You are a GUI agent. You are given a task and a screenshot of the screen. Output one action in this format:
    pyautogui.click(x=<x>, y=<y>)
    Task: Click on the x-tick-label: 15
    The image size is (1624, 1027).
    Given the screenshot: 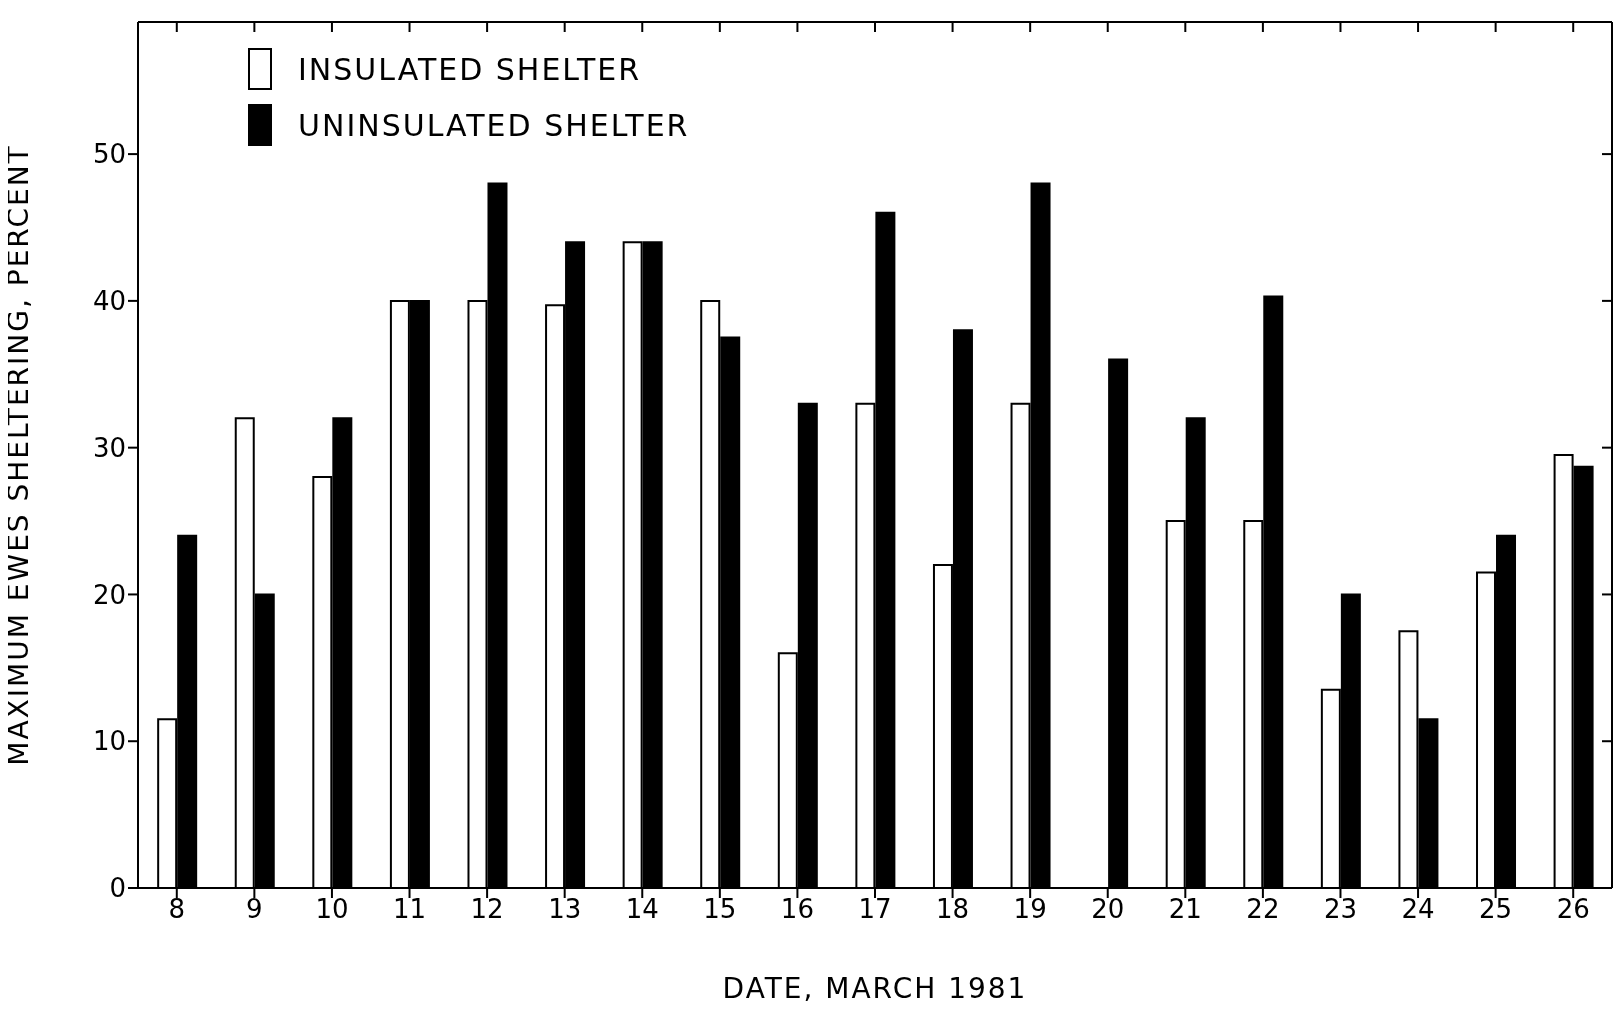 What is the action you would take?
    pyautogui.click(x=720, y=909)
    